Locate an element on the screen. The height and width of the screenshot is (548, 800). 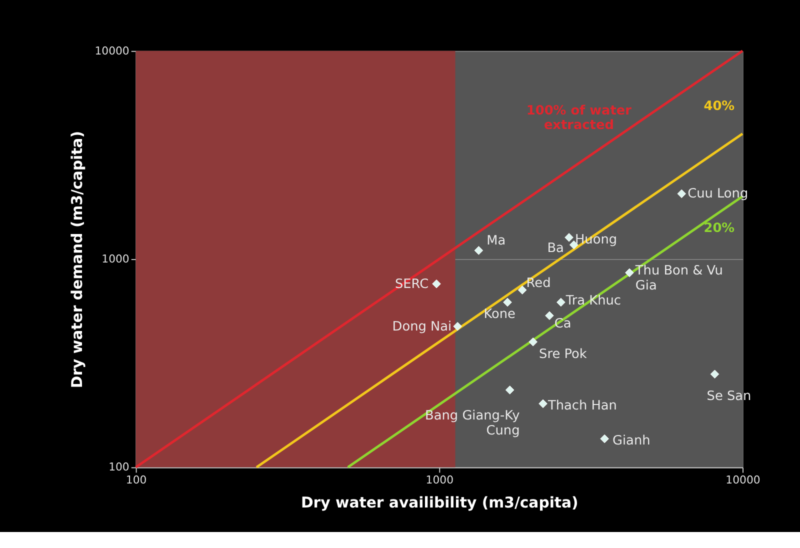
x-tick-label: 1000 is located at coordinates (440, 480).